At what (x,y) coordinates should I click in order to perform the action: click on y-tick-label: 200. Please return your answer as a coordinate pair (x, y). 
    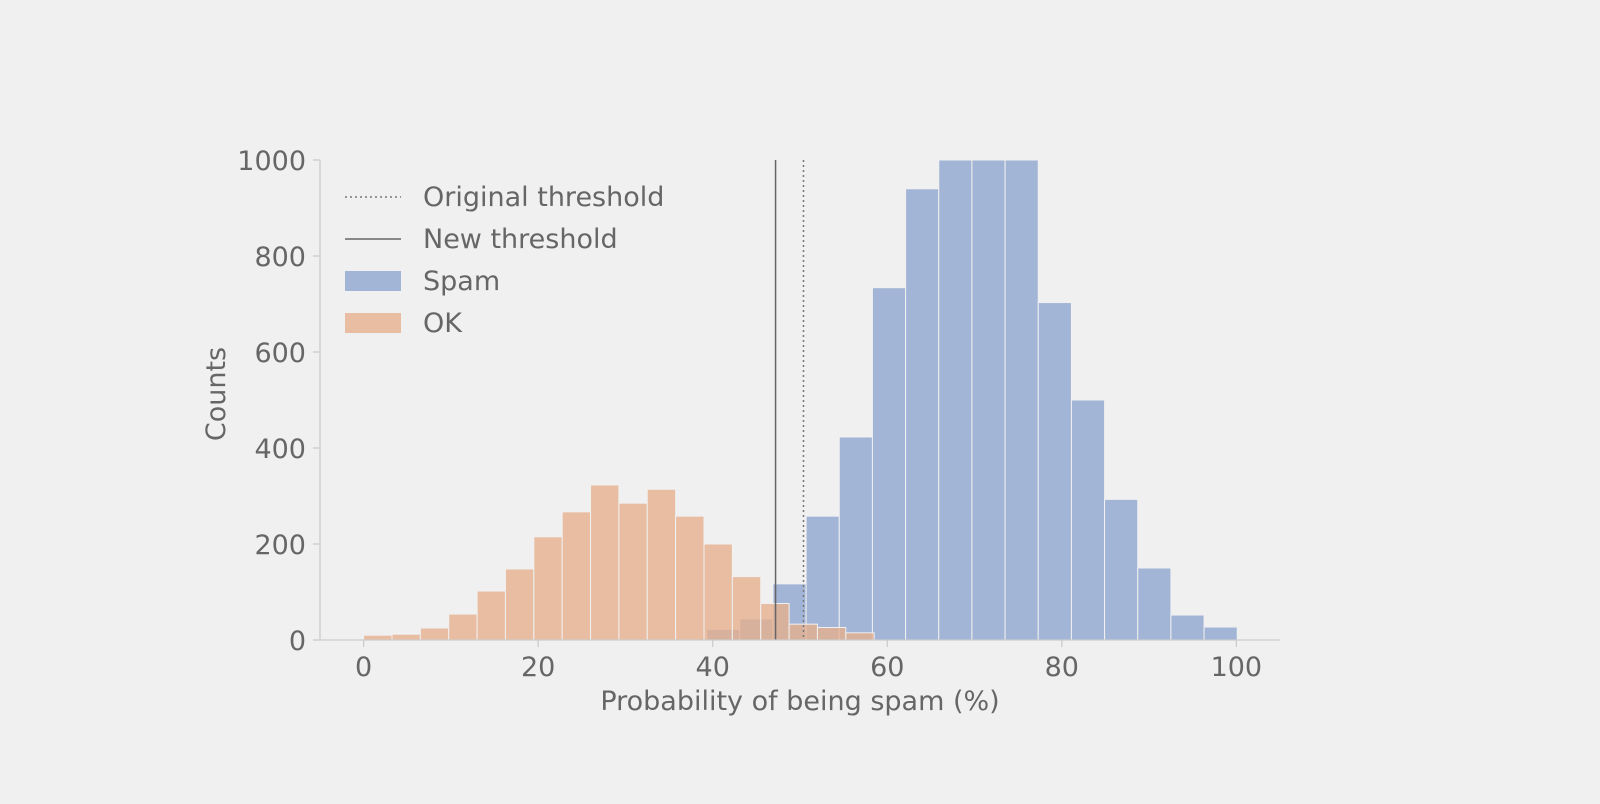
    Looking at the image, I should click on (280, 545).